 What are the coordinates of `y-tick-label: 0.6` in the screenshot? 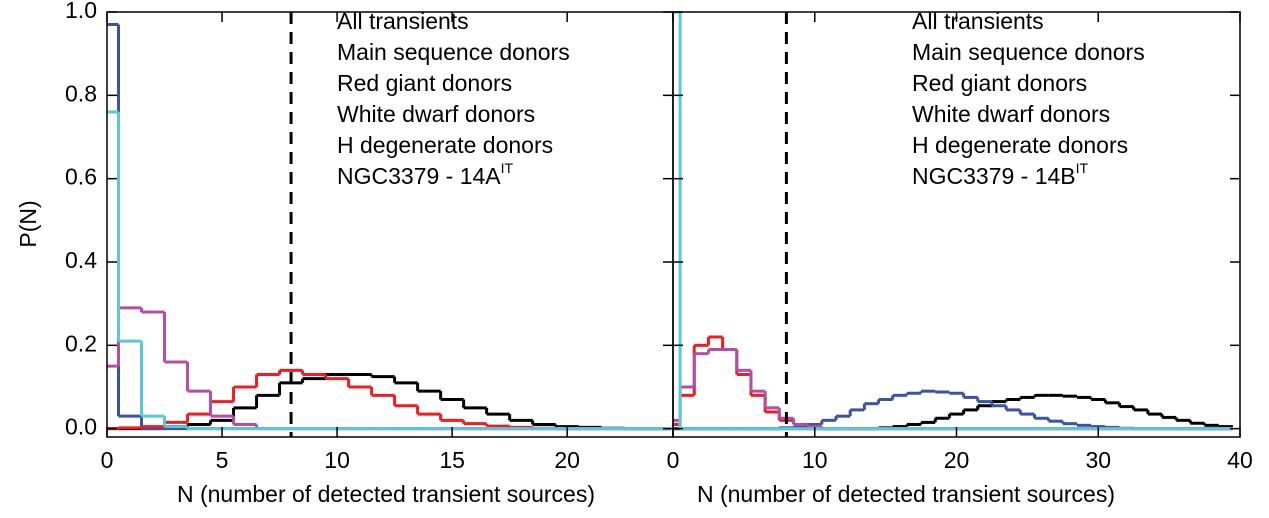 It's located at (81, 177).